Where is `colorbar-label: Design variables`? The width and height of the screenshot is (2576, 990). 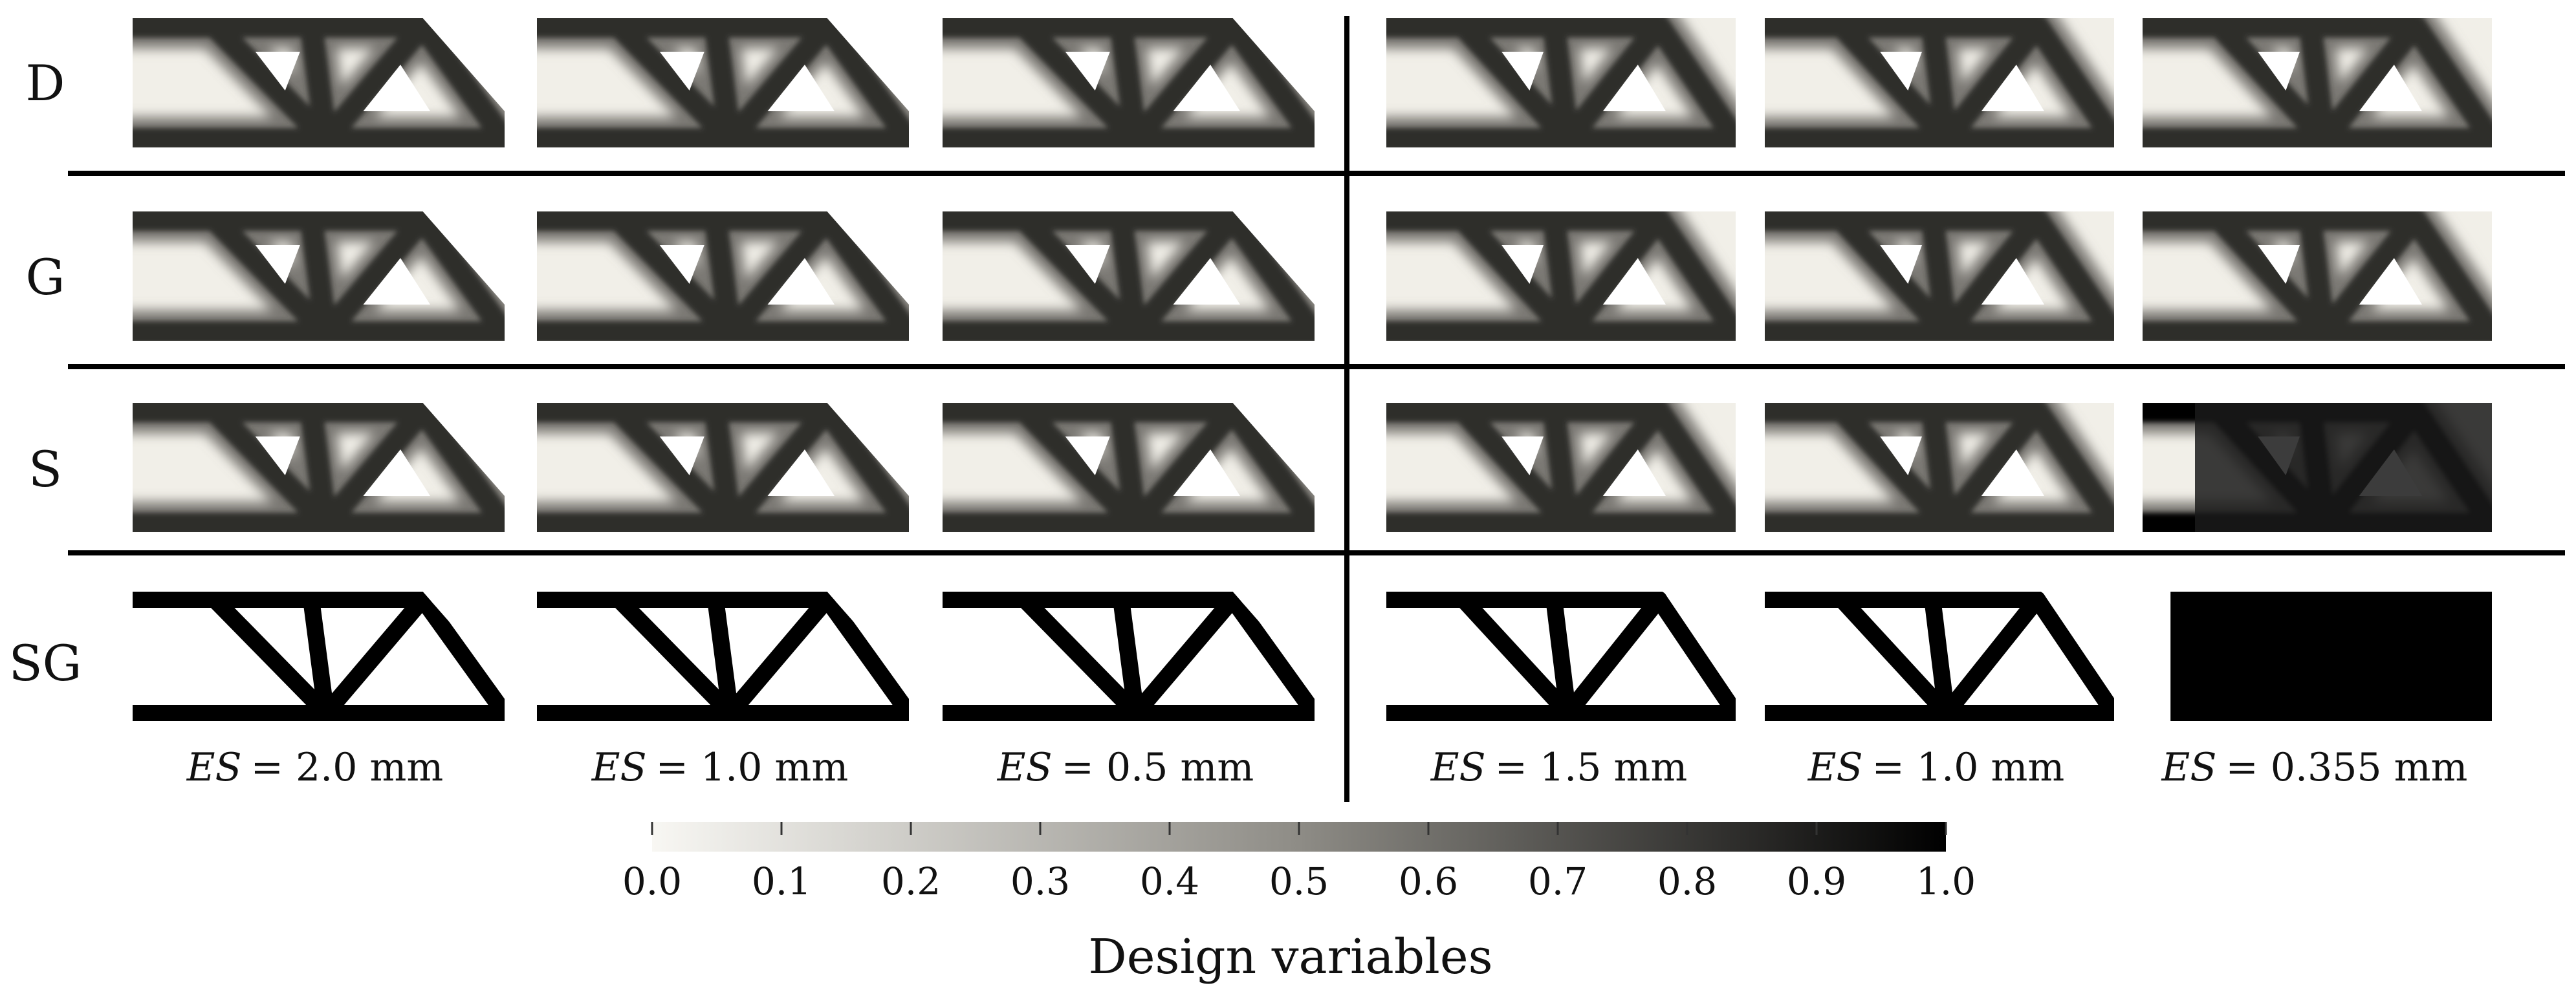 colorbar-label: Design variables is located at coordinates (1290, 957).